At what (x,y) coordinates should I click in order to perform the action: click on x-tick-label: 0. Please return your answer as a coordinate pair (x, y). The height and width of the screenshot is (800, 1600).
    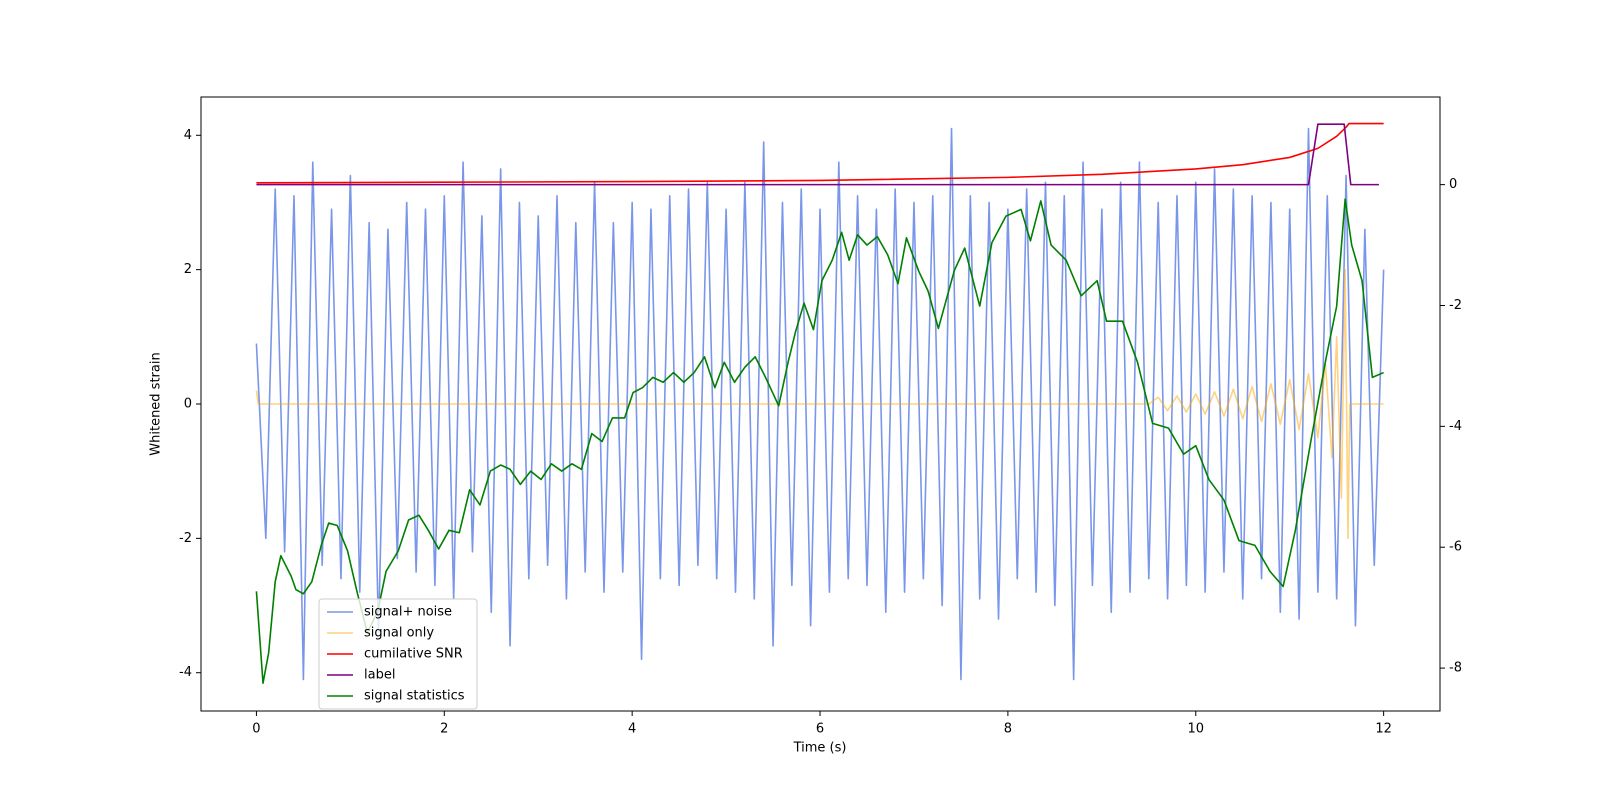
    Looking at the image, I should click on (256, 729).